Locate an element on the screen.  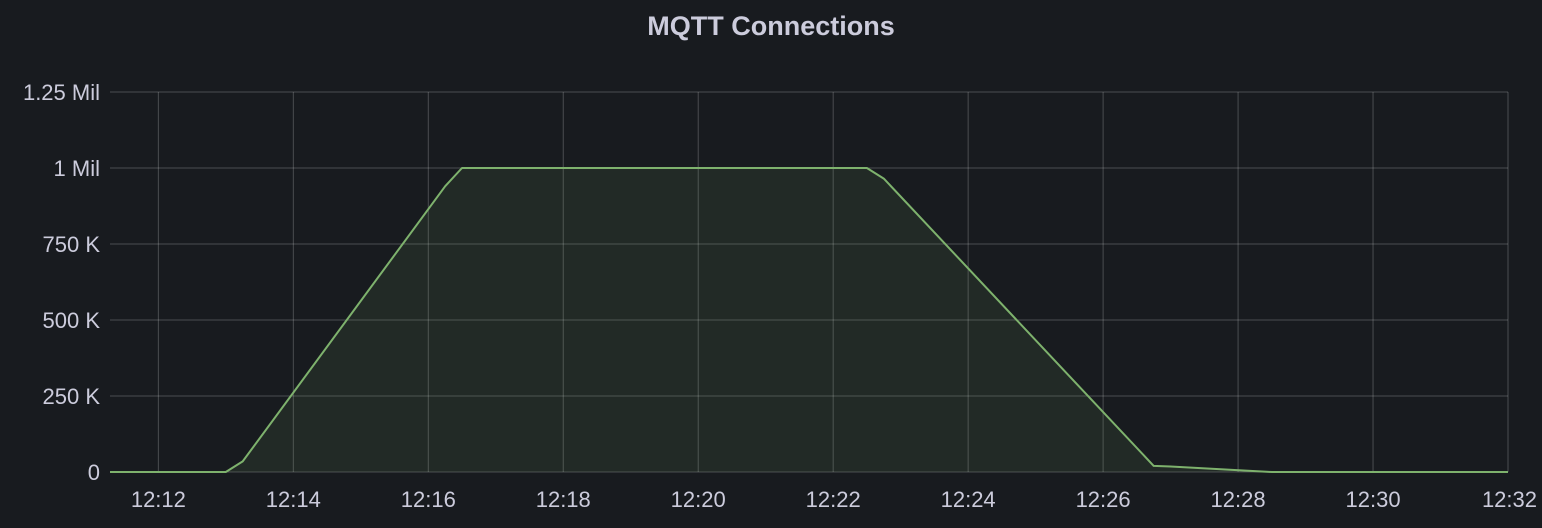
x-tick-label: 12:22 is located at coordinates (833, 499).